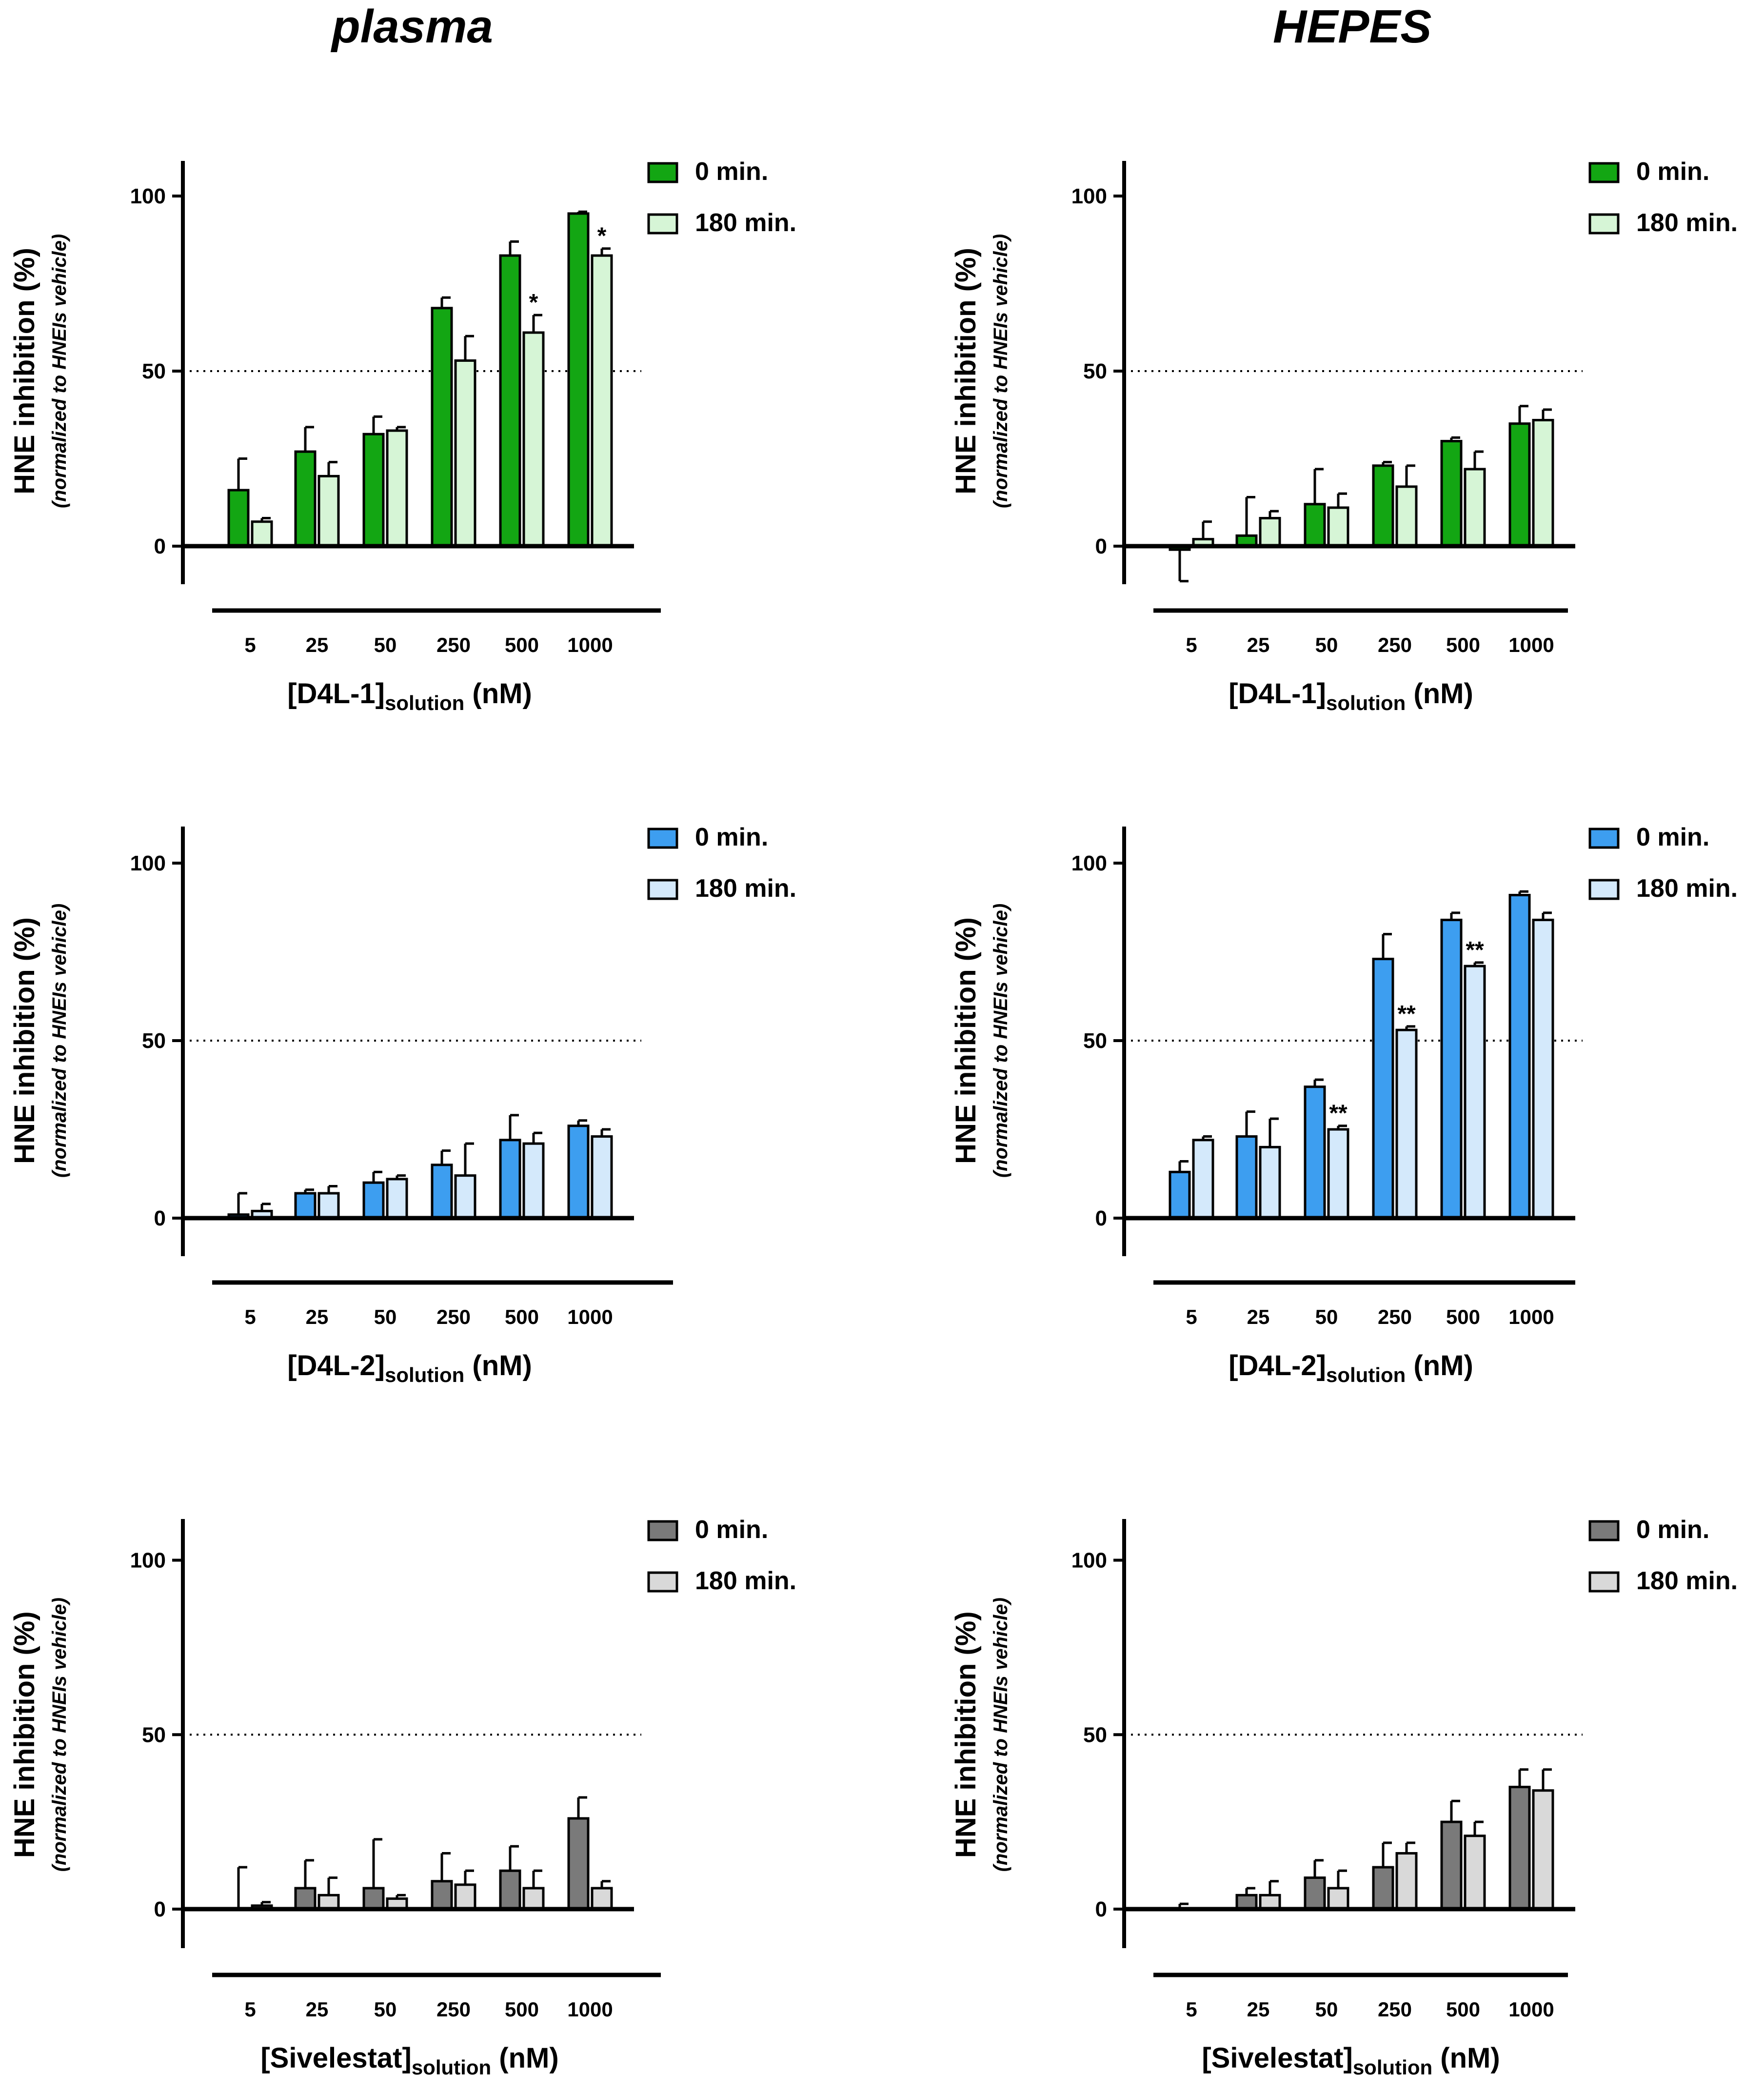 The image size is (1764, 2091). Describe the element at coordinates (1326, 1317) in the screenshot. I see `x-tick-label: 50` at that location.